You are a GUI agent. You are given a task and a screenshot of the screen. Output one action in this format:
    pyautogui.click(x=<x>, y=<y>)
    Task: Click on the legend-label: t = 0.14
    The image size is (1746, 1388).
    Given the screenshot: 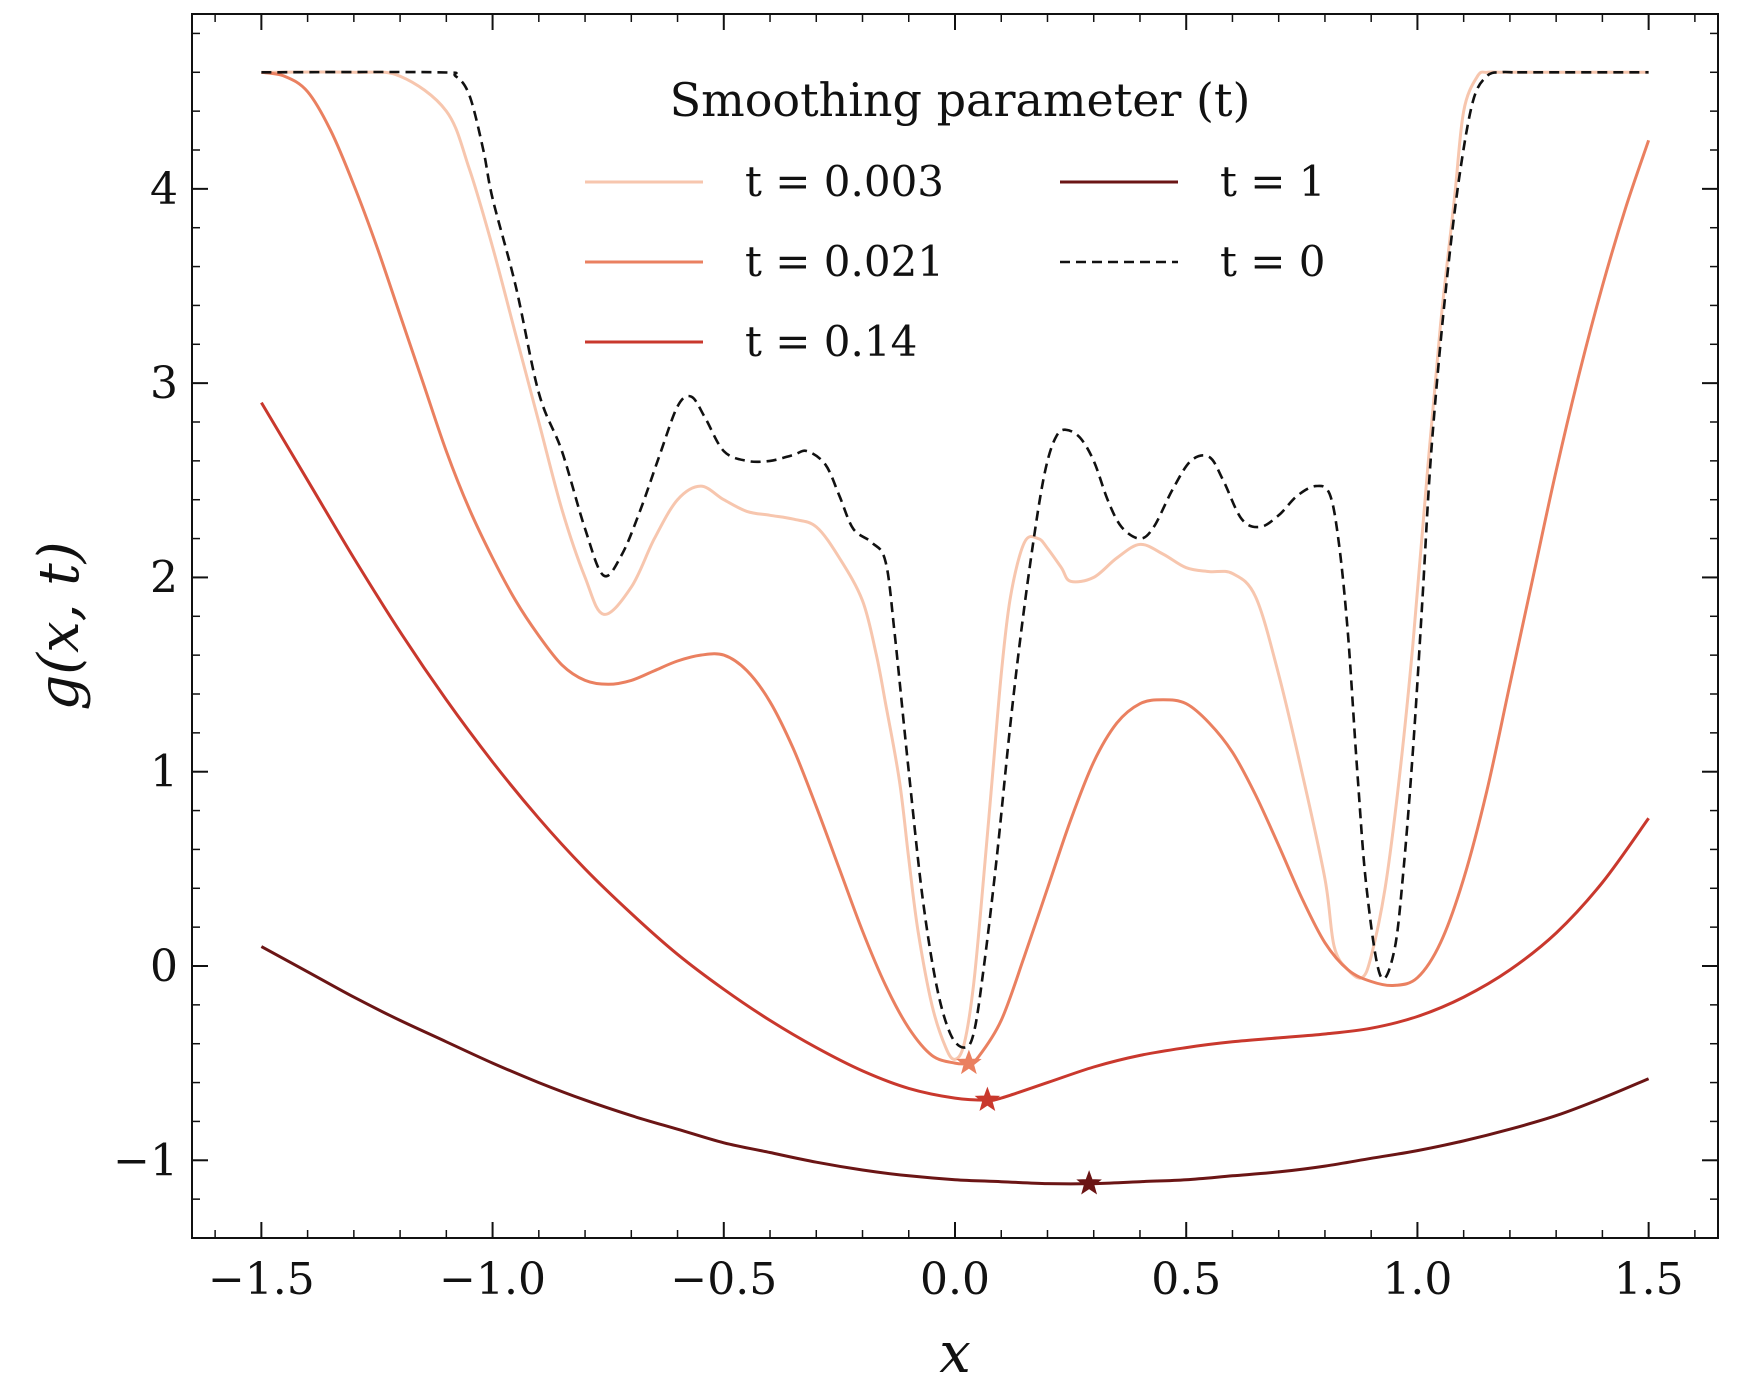 What is the action you would take?
    pyautogui.click(x=831, y=341)
    